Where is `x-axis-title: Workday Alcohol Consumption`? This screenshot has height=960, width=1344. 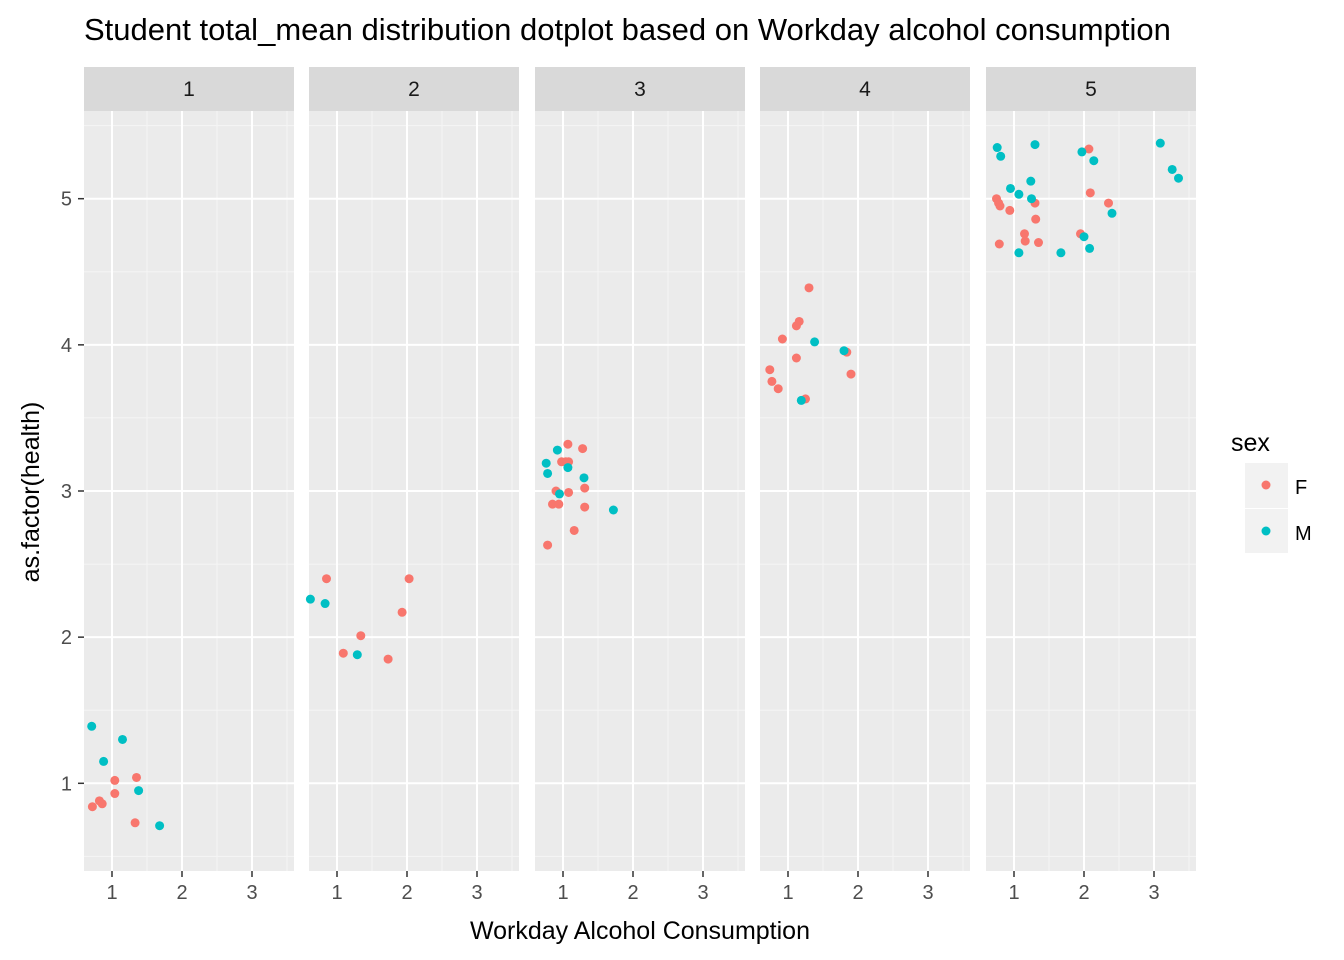 x-axis-title: Workday Alcohol Consumption is located at coordinates (640, 931).